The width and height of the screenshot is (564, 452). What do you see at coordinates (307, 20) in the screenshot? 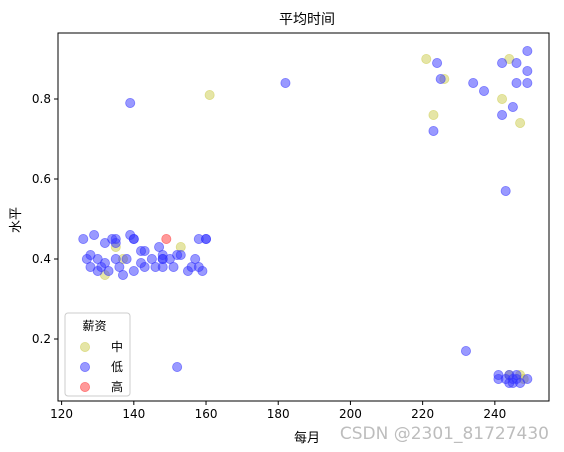
I see `chart-title: 平均时间` at bounding box center [307, 20].